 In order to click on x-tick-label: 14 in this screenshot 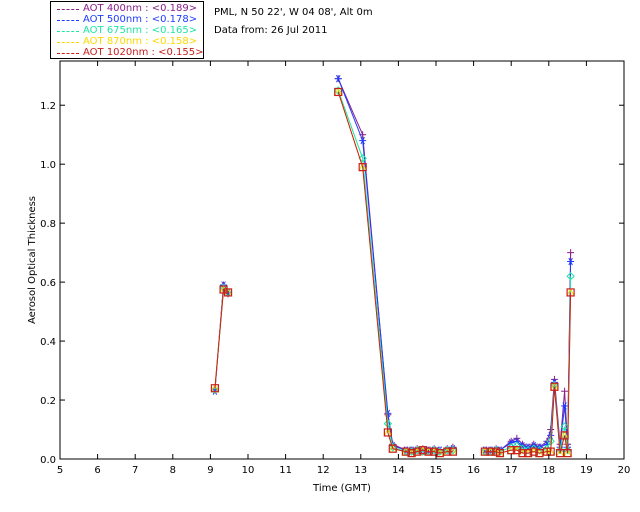, I will do `click(398, 470)`.